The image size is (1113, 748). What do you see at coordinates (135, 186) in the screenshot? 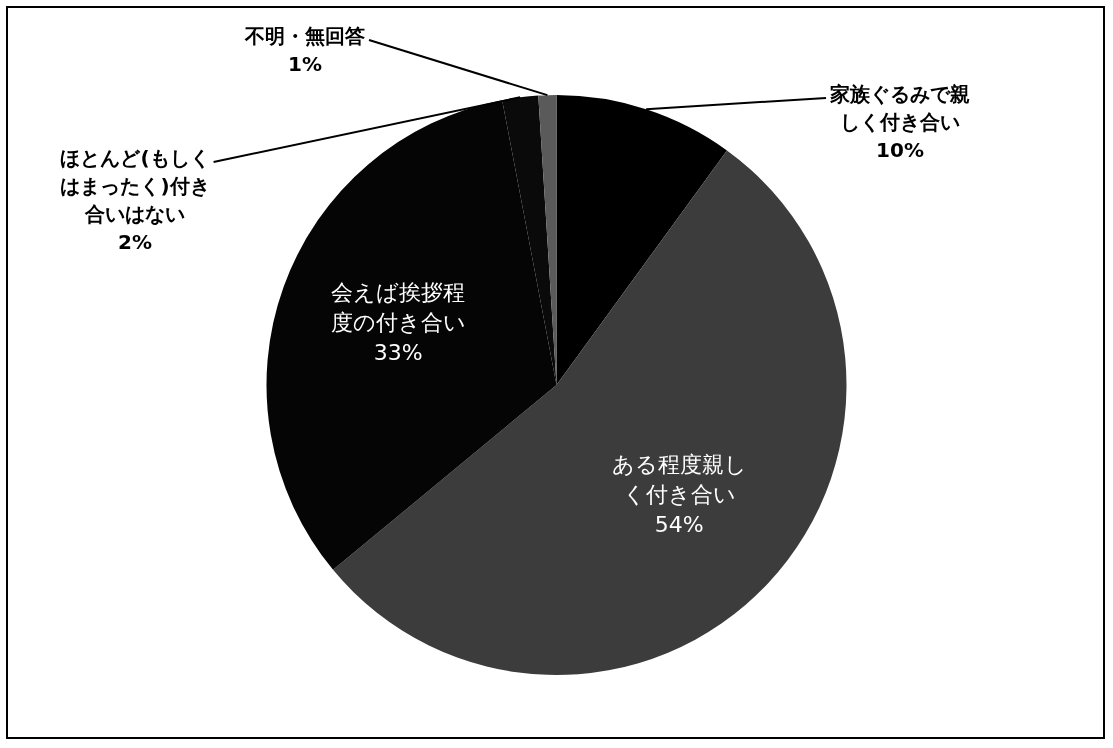
I see `slice-label: ほとんど(もしくはまったく)付き合いはない` at bounding box center [135, 186].